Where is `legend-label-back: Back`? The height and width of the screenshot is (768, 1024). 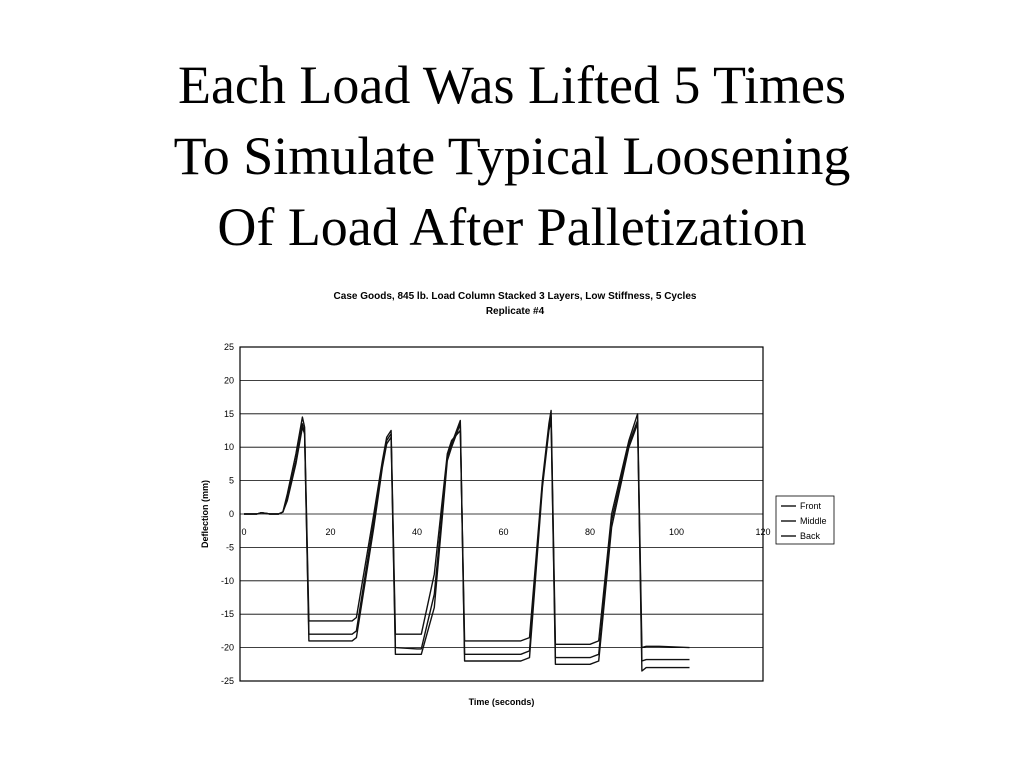
legend-label-back: Back is located at coordinates (810, 536).